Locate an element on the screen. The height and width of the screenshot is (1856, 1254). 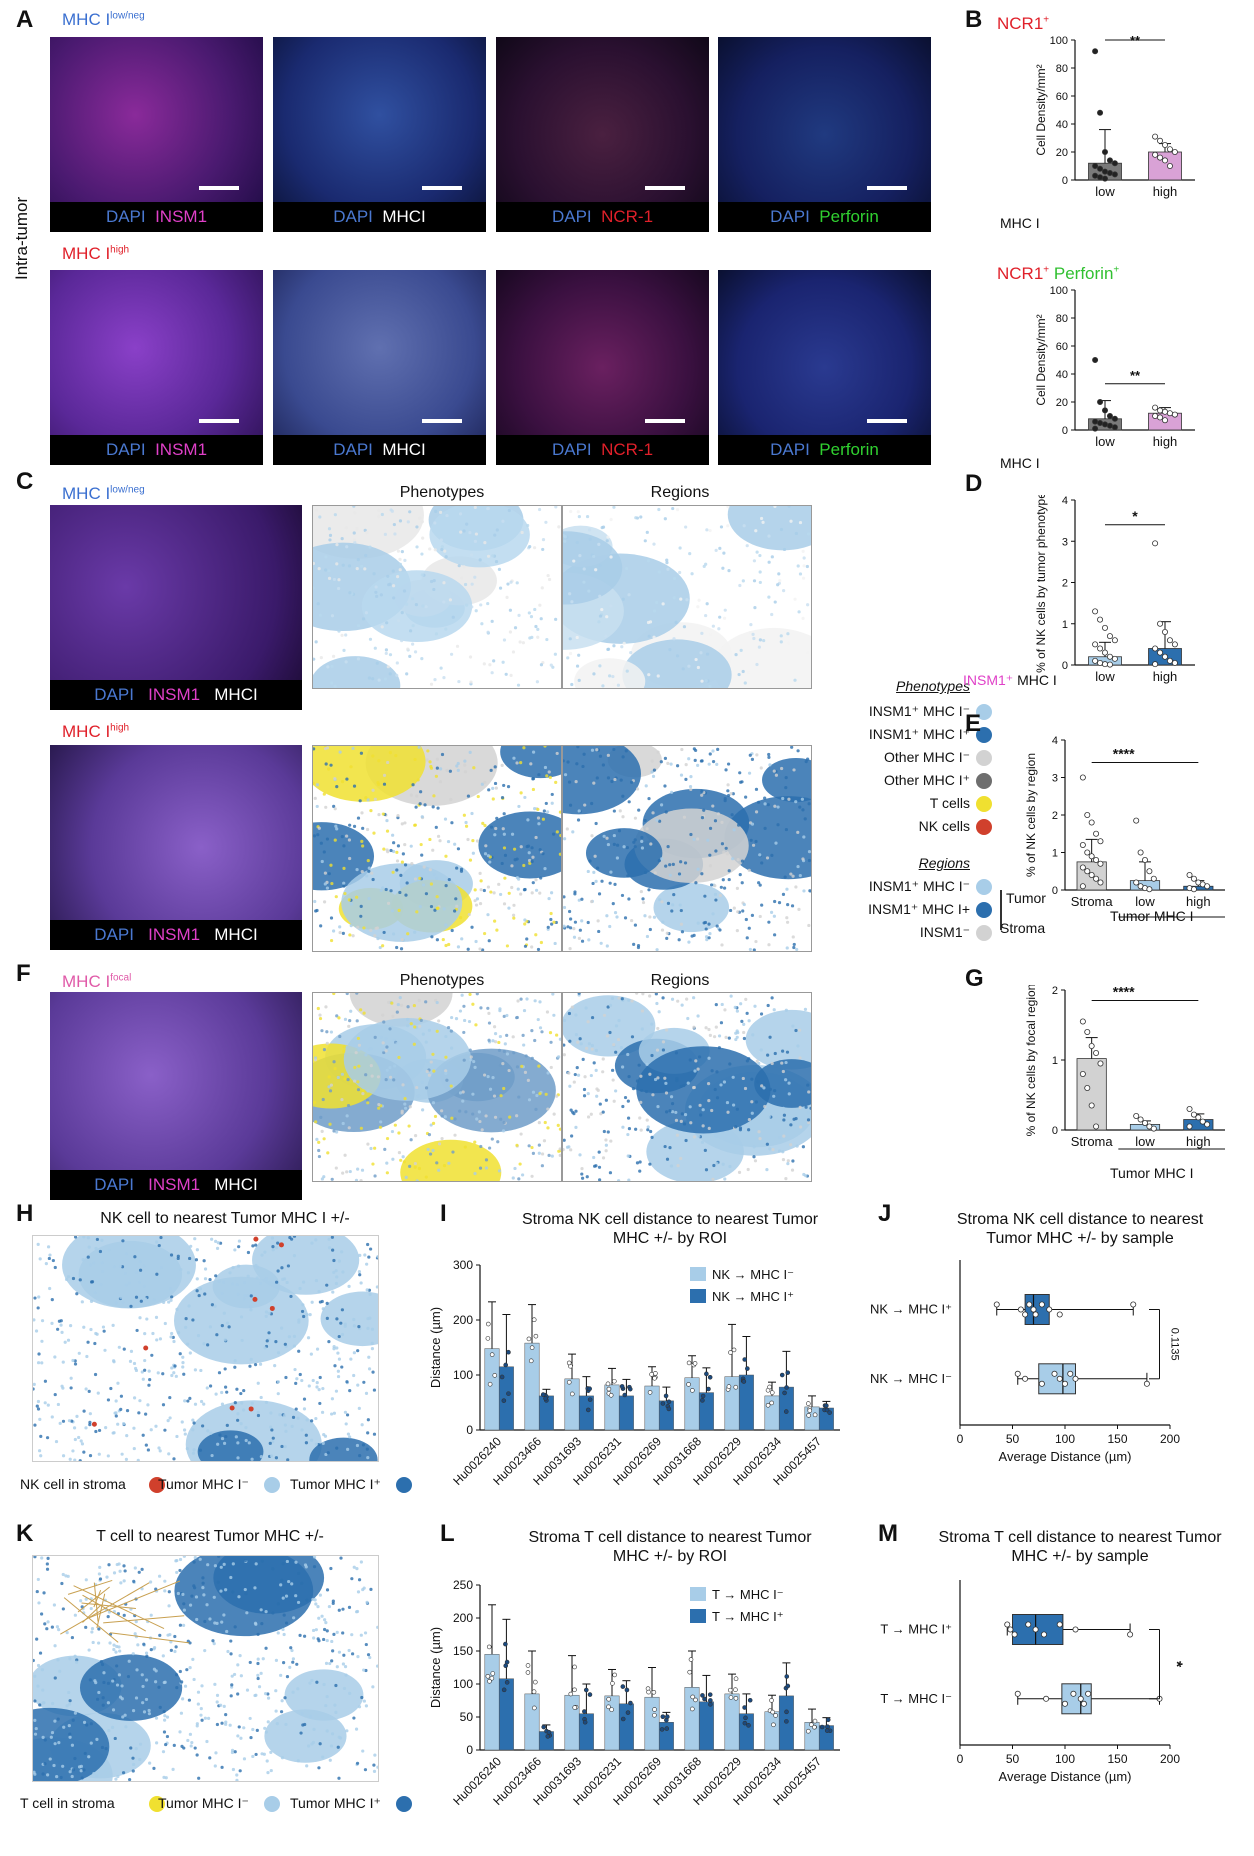
category-label: Stroma is located at coordinates (1092, 1141).